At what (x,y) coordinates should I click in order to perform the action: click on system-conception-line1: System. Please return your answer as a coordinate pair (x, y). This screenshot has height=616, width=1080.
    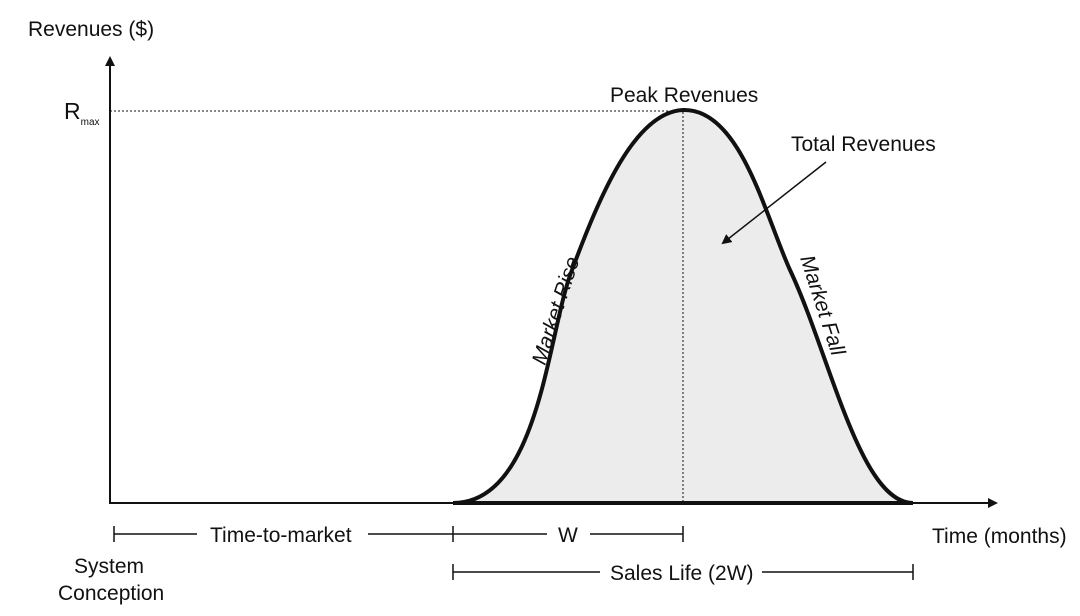
    Looking at the image, I should click on (109, 566).